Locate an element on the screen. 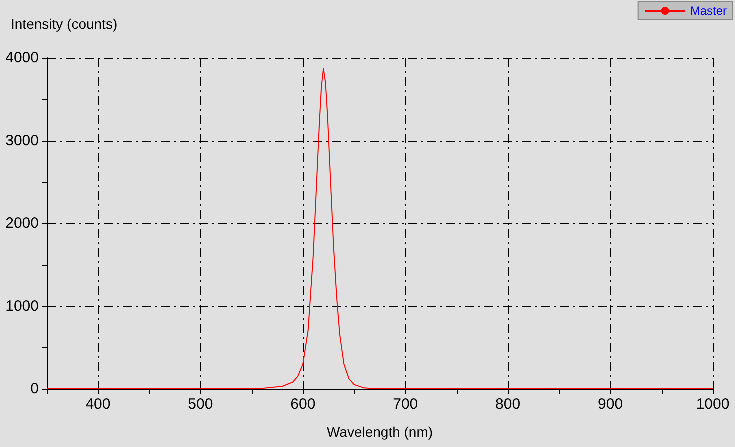  x-tick-label: 700 is located at coordinates (405, 404).